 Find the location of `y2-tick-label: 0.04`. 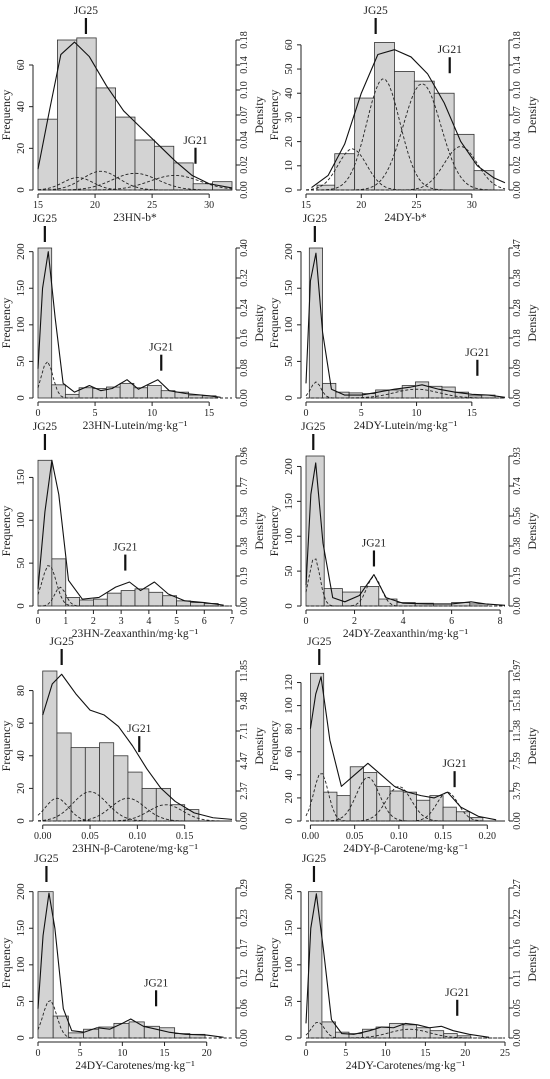

y2-tick-label: 0.04 is located at coordinates (517, 140).